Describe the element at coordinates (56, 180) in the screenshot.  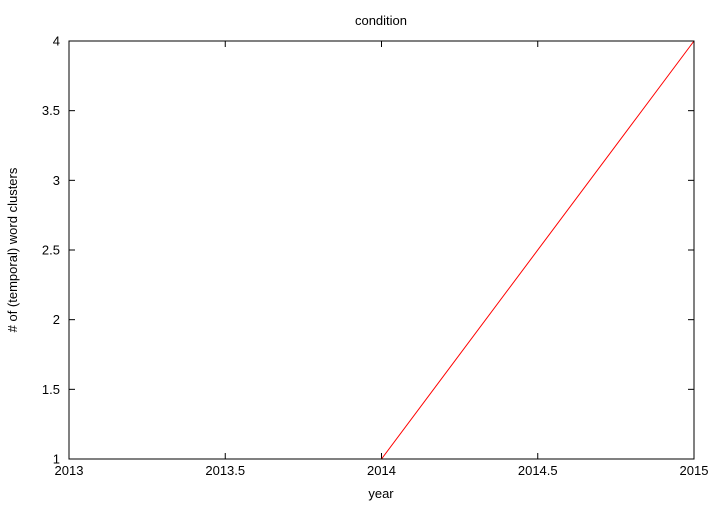
I see `y-tick-label: 3` at that location.